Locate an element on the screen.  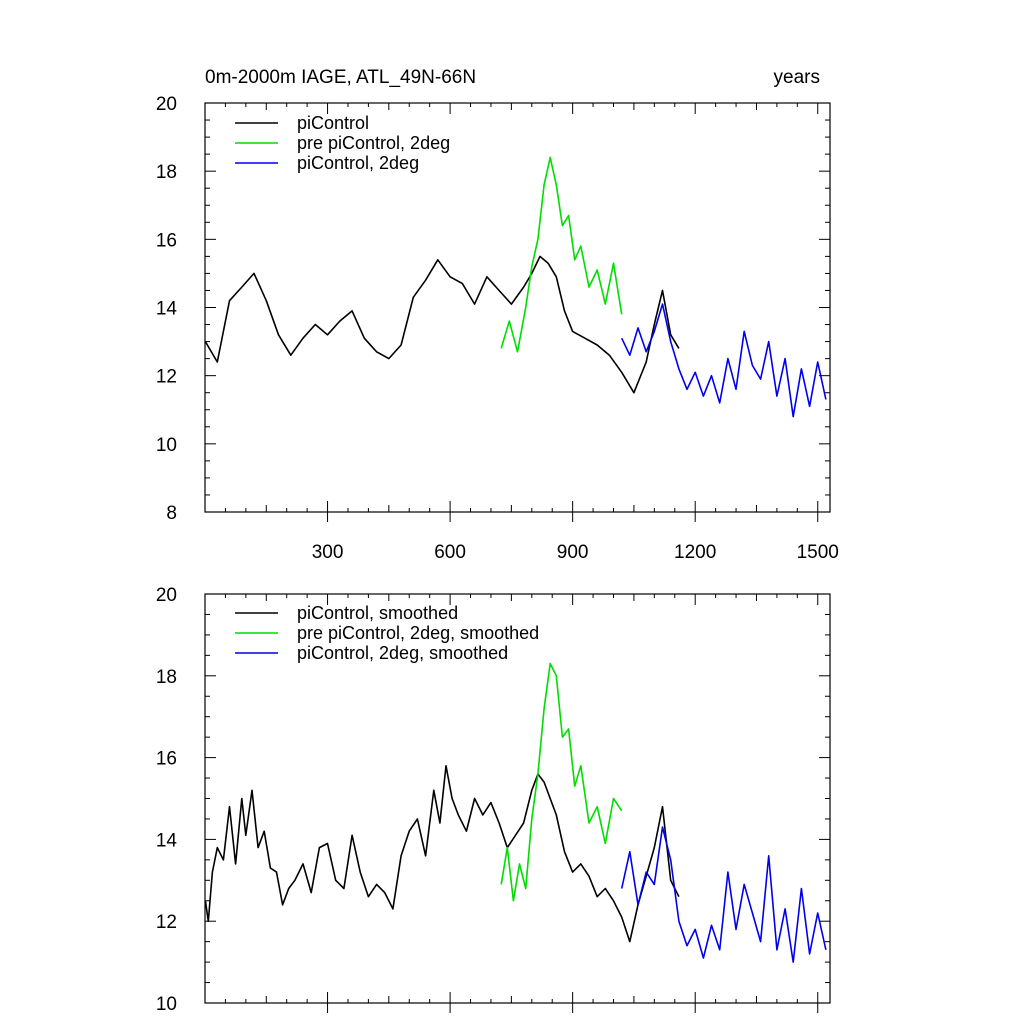
legend-label-3: piControl, 2deg is located at coordinates (358, 163).